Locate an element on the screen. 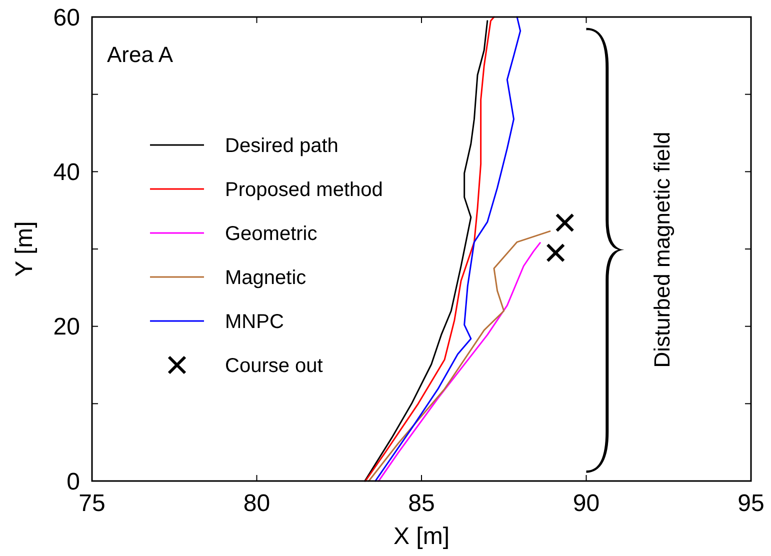  x-tick-label: 85 is located at coordinates (421, 503).